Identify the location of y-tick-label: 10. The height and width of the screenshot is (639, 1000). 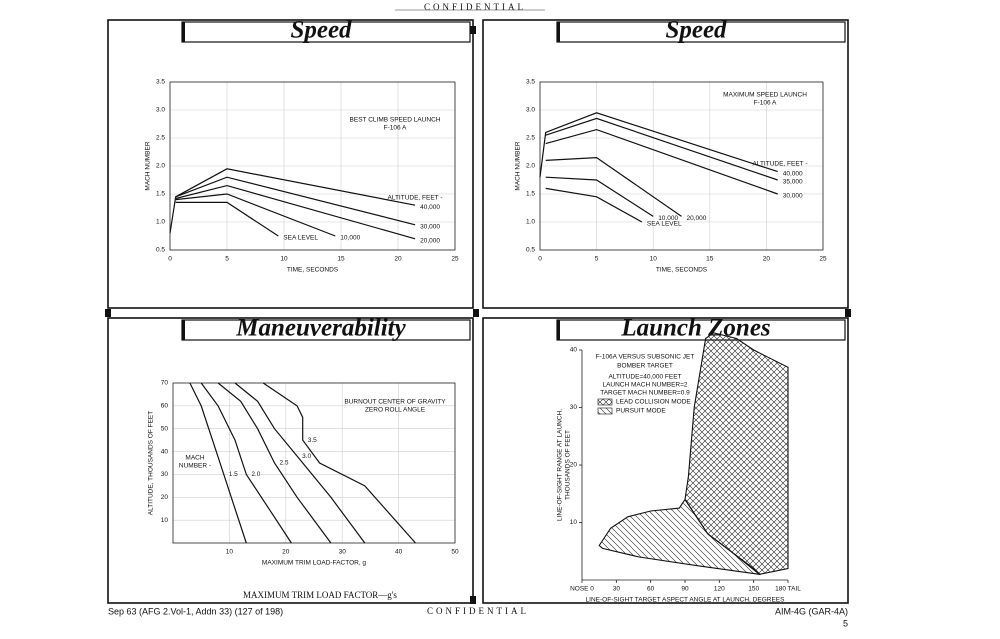
(165, 520).